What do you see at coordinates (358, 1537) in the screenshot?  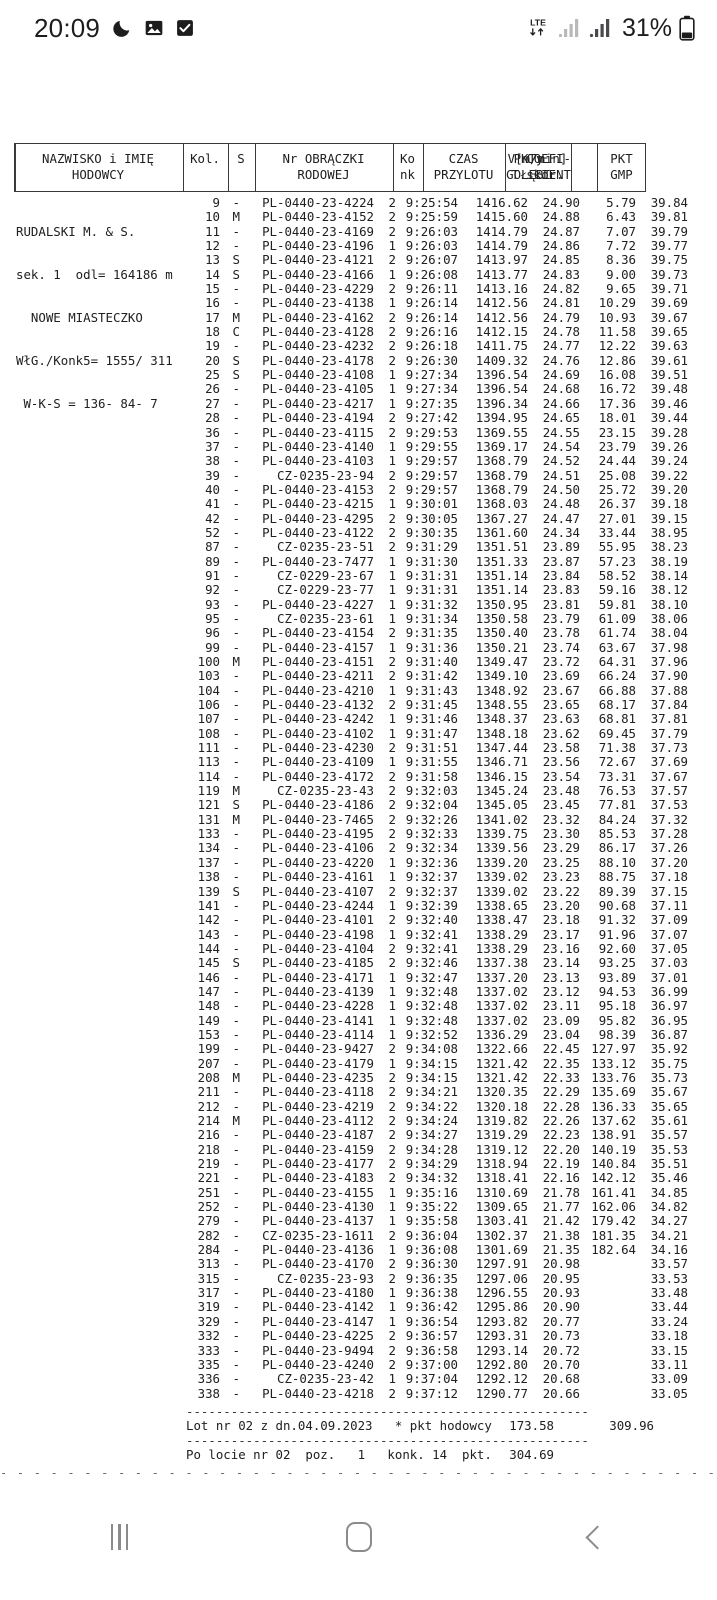 I see `home-button` at bounding box center [358, 1537].